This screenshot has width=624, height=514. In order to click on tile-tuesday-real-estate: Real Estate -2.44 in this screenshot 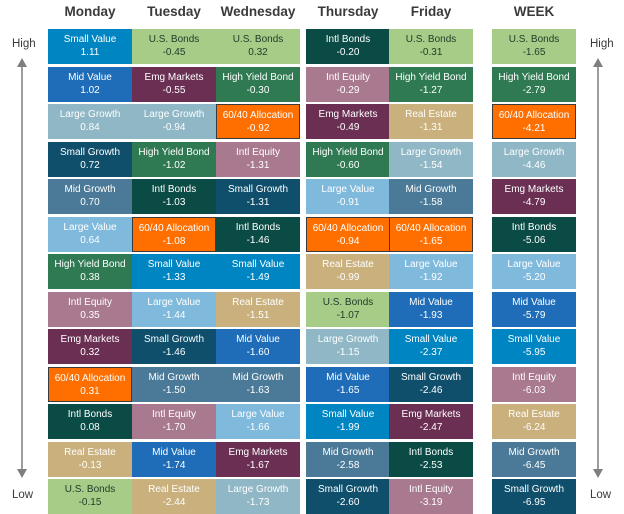, I will do `click(174, 496)`.